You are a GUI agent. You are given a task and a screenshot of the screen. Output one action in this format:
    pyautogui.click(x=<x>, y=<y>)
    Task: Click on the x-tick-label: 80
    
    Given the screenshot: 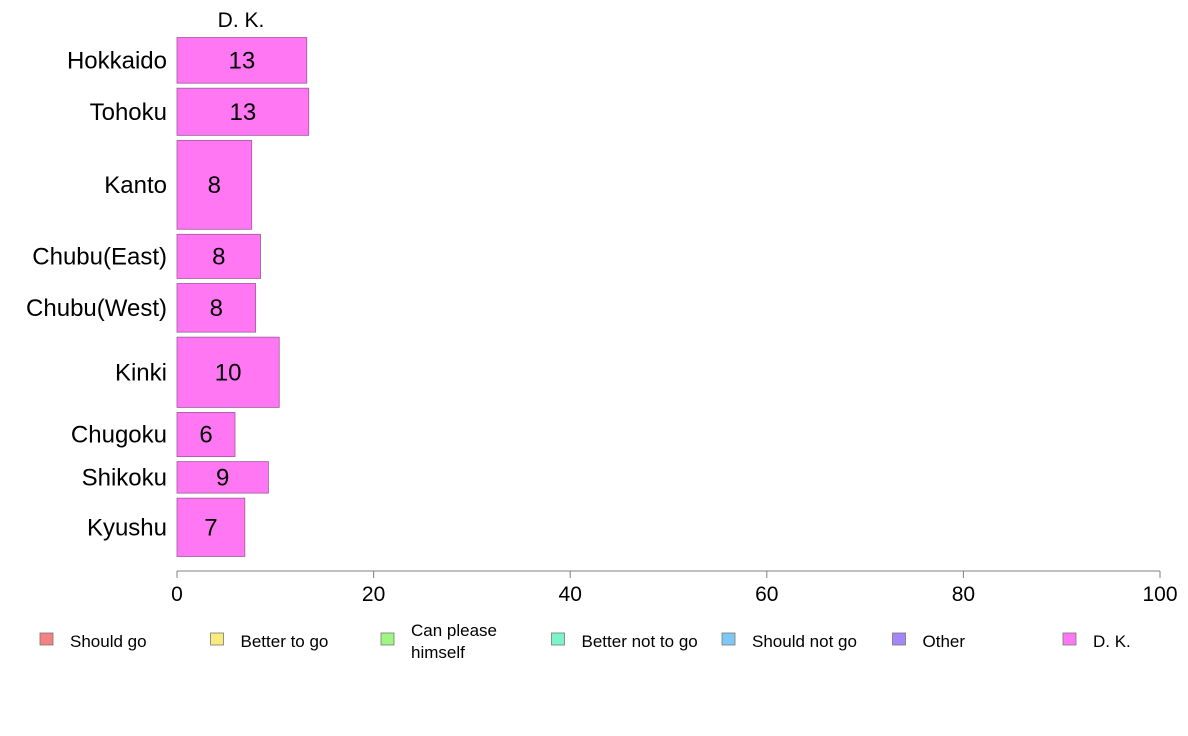 What is the action you would take?
    pyautogui.click(x=963, y=594)
    